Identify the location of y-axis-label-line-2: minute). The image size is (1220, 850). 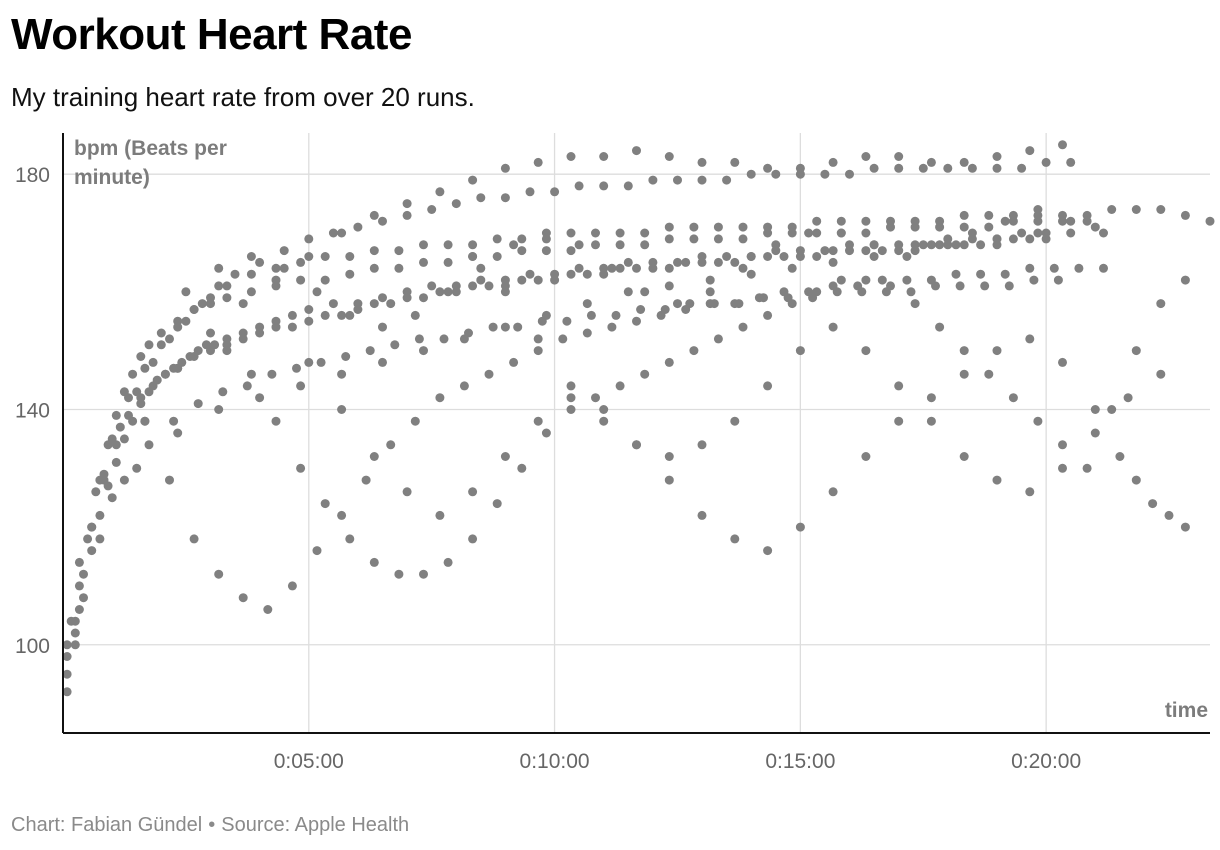
(112, 177).